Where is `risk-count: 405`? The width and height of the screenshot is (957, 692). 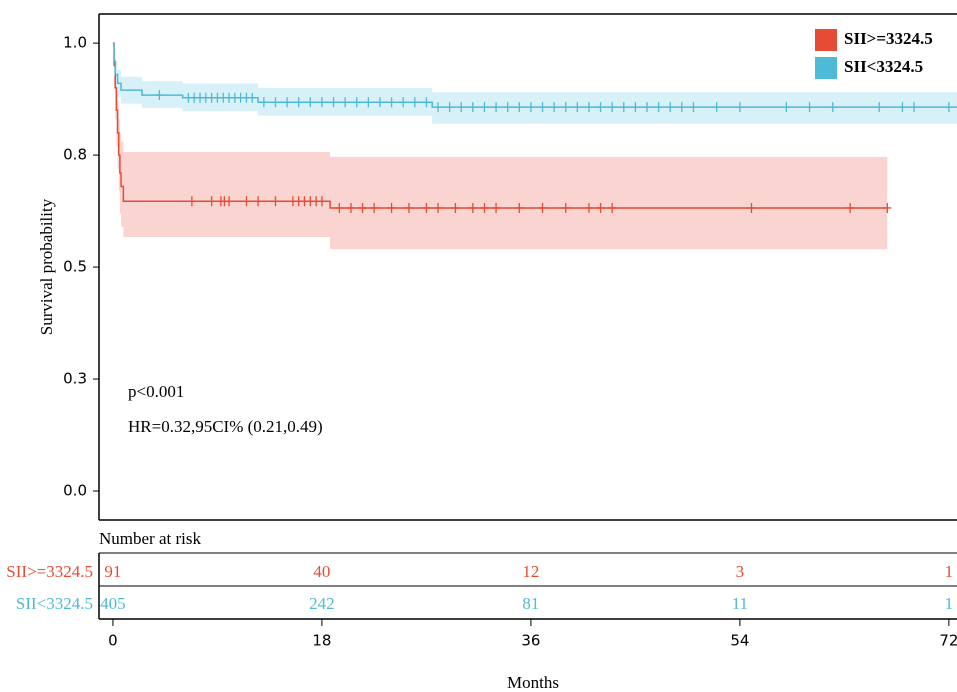 risk-count: 405 is located at coordinates (113, 603).